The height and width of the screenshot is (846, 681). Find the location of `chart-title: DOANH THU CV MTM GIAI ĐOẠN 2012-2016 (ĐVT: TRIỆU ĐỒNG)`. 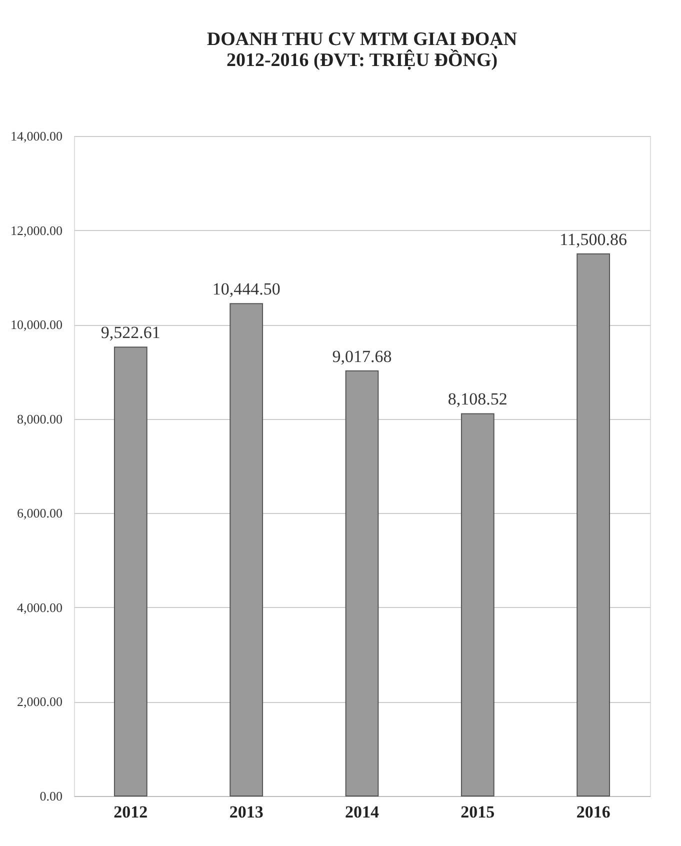

chart-title: DOANH THU CV MTM GIAI ĐOẠN 2012-2016 (ĐVT: TRIỆU ĐỒNG) is located at coordinates (362, 50).